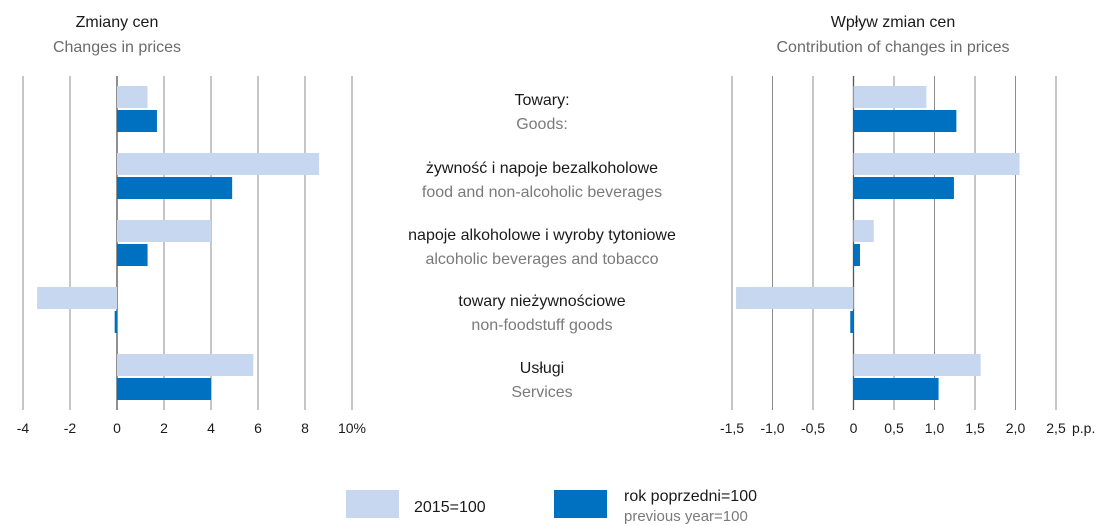  Describe the element at coordinates (541, 100) in the screenshot. I see `category-label-pl-goods: Towary:` at that location.